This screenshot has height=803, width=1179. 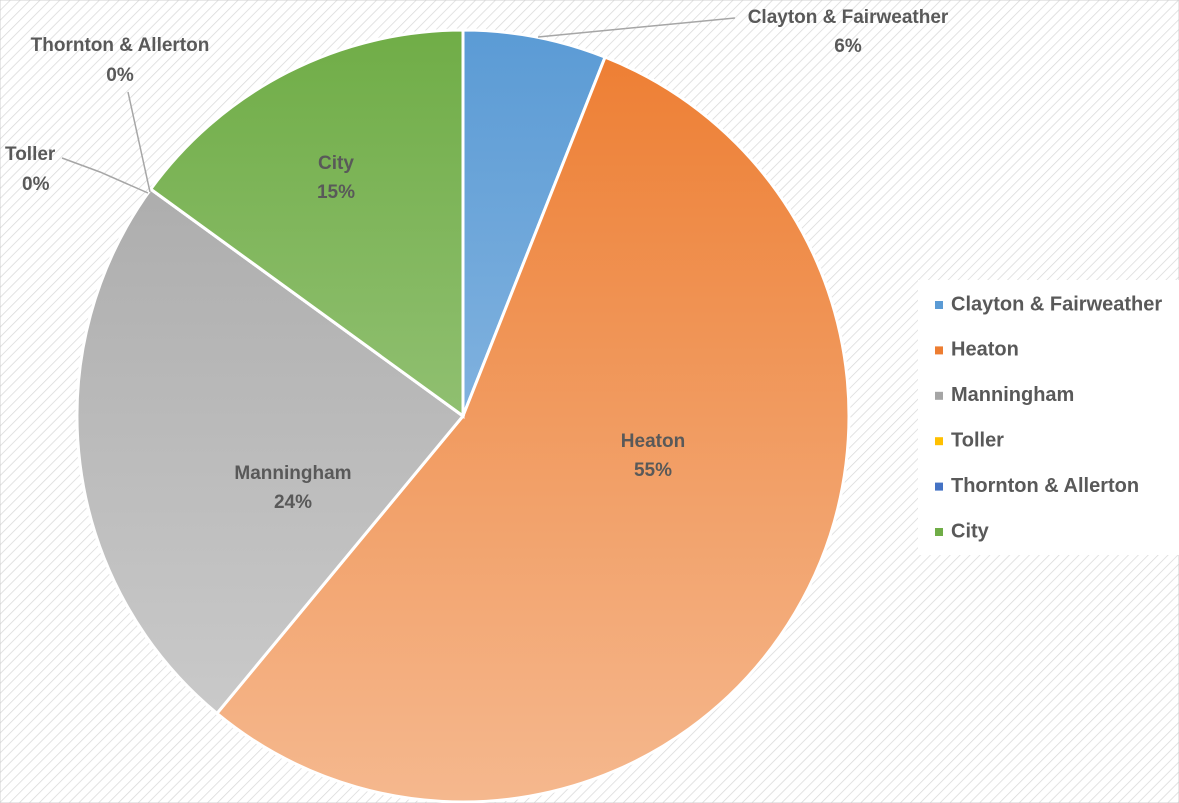 What do you see at coordinates (653, 441) in the screenshot?
I see `data-label-name: Heaton` at bounding box center [653, 441].